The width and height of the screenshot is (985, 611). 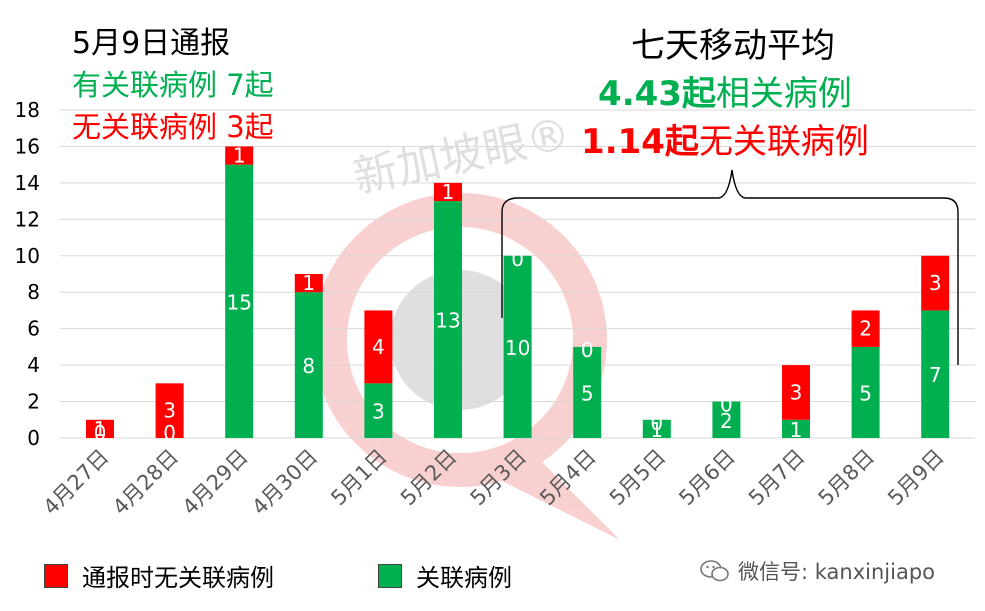 I want to click on y-tick-label: 4, so click(x=33, y=365).